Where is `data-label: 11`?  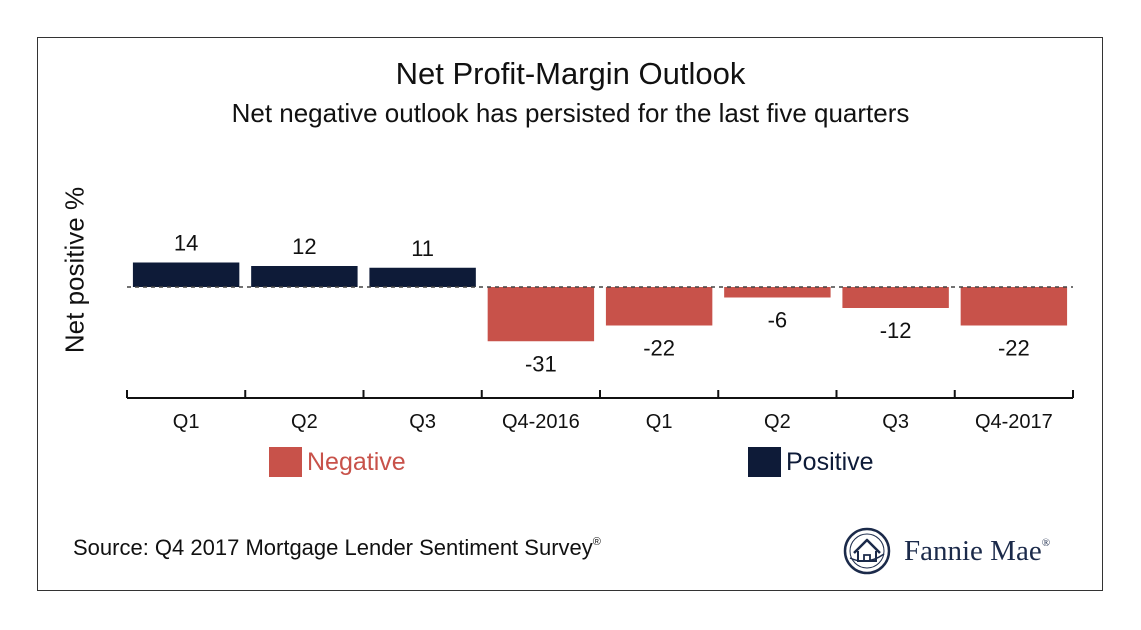
data-label: 11 is located at coordinates (422, 248).